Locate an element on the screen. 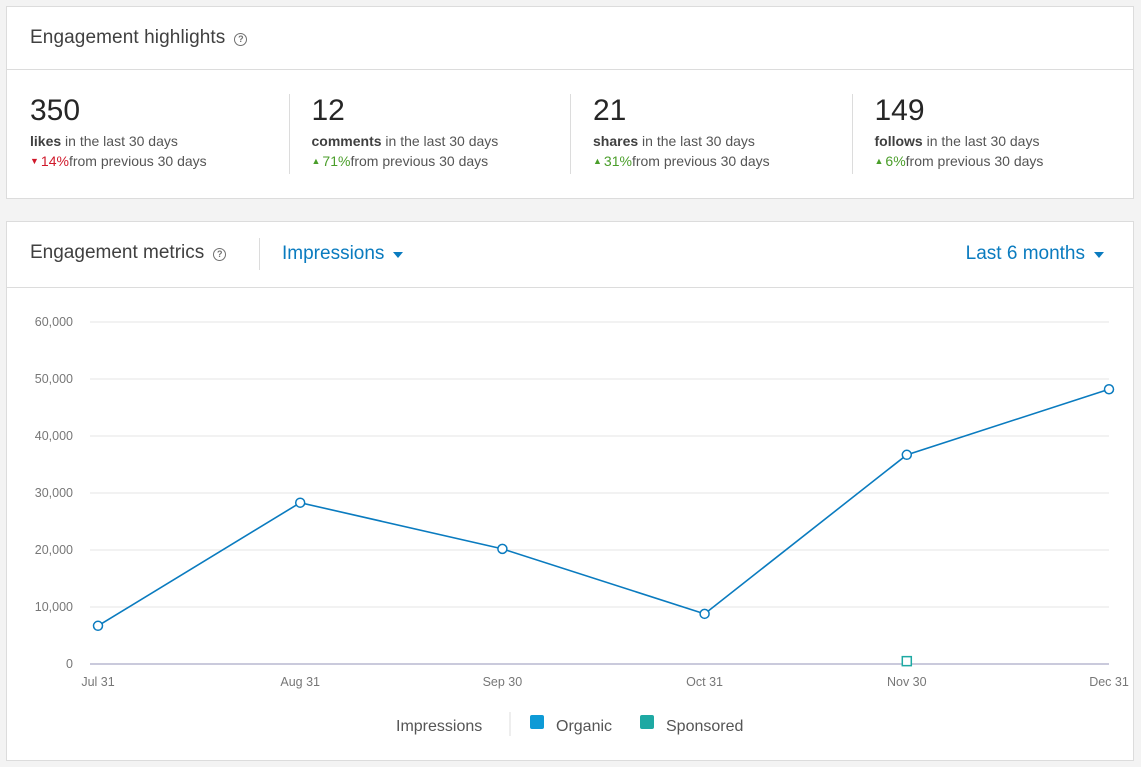  highlights-header: Engagement highlights ? is located at coordinates (570, 38).